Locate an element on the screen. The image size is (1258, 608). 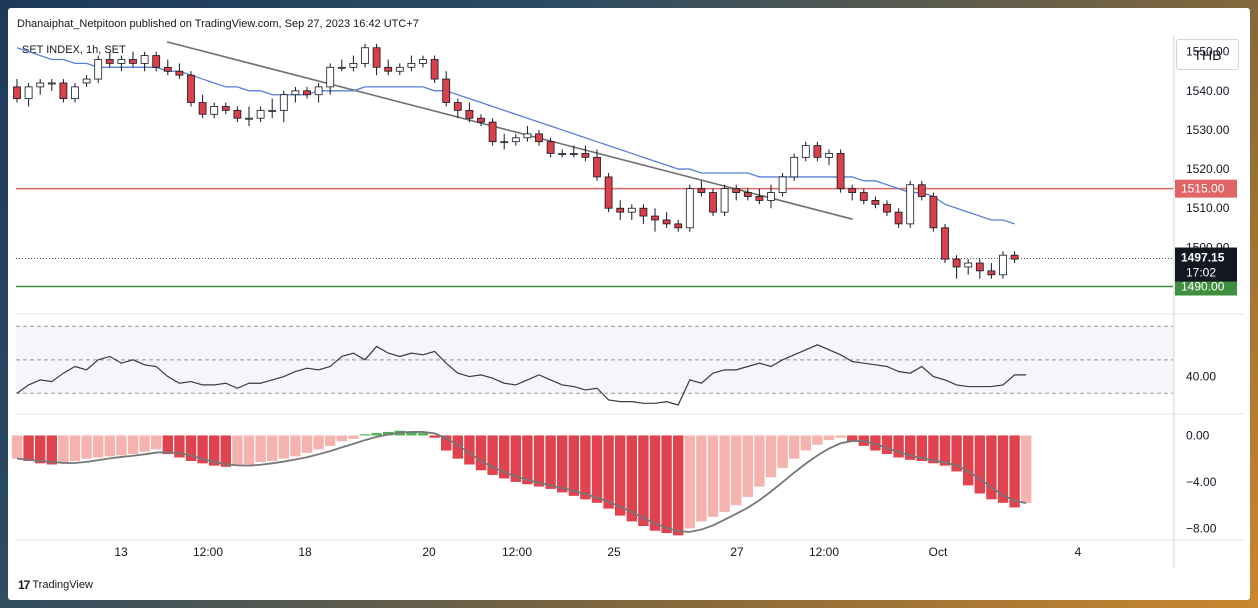
symbol-legend: SET INDEX, 1h, SET is located at coordinates (74, 50).